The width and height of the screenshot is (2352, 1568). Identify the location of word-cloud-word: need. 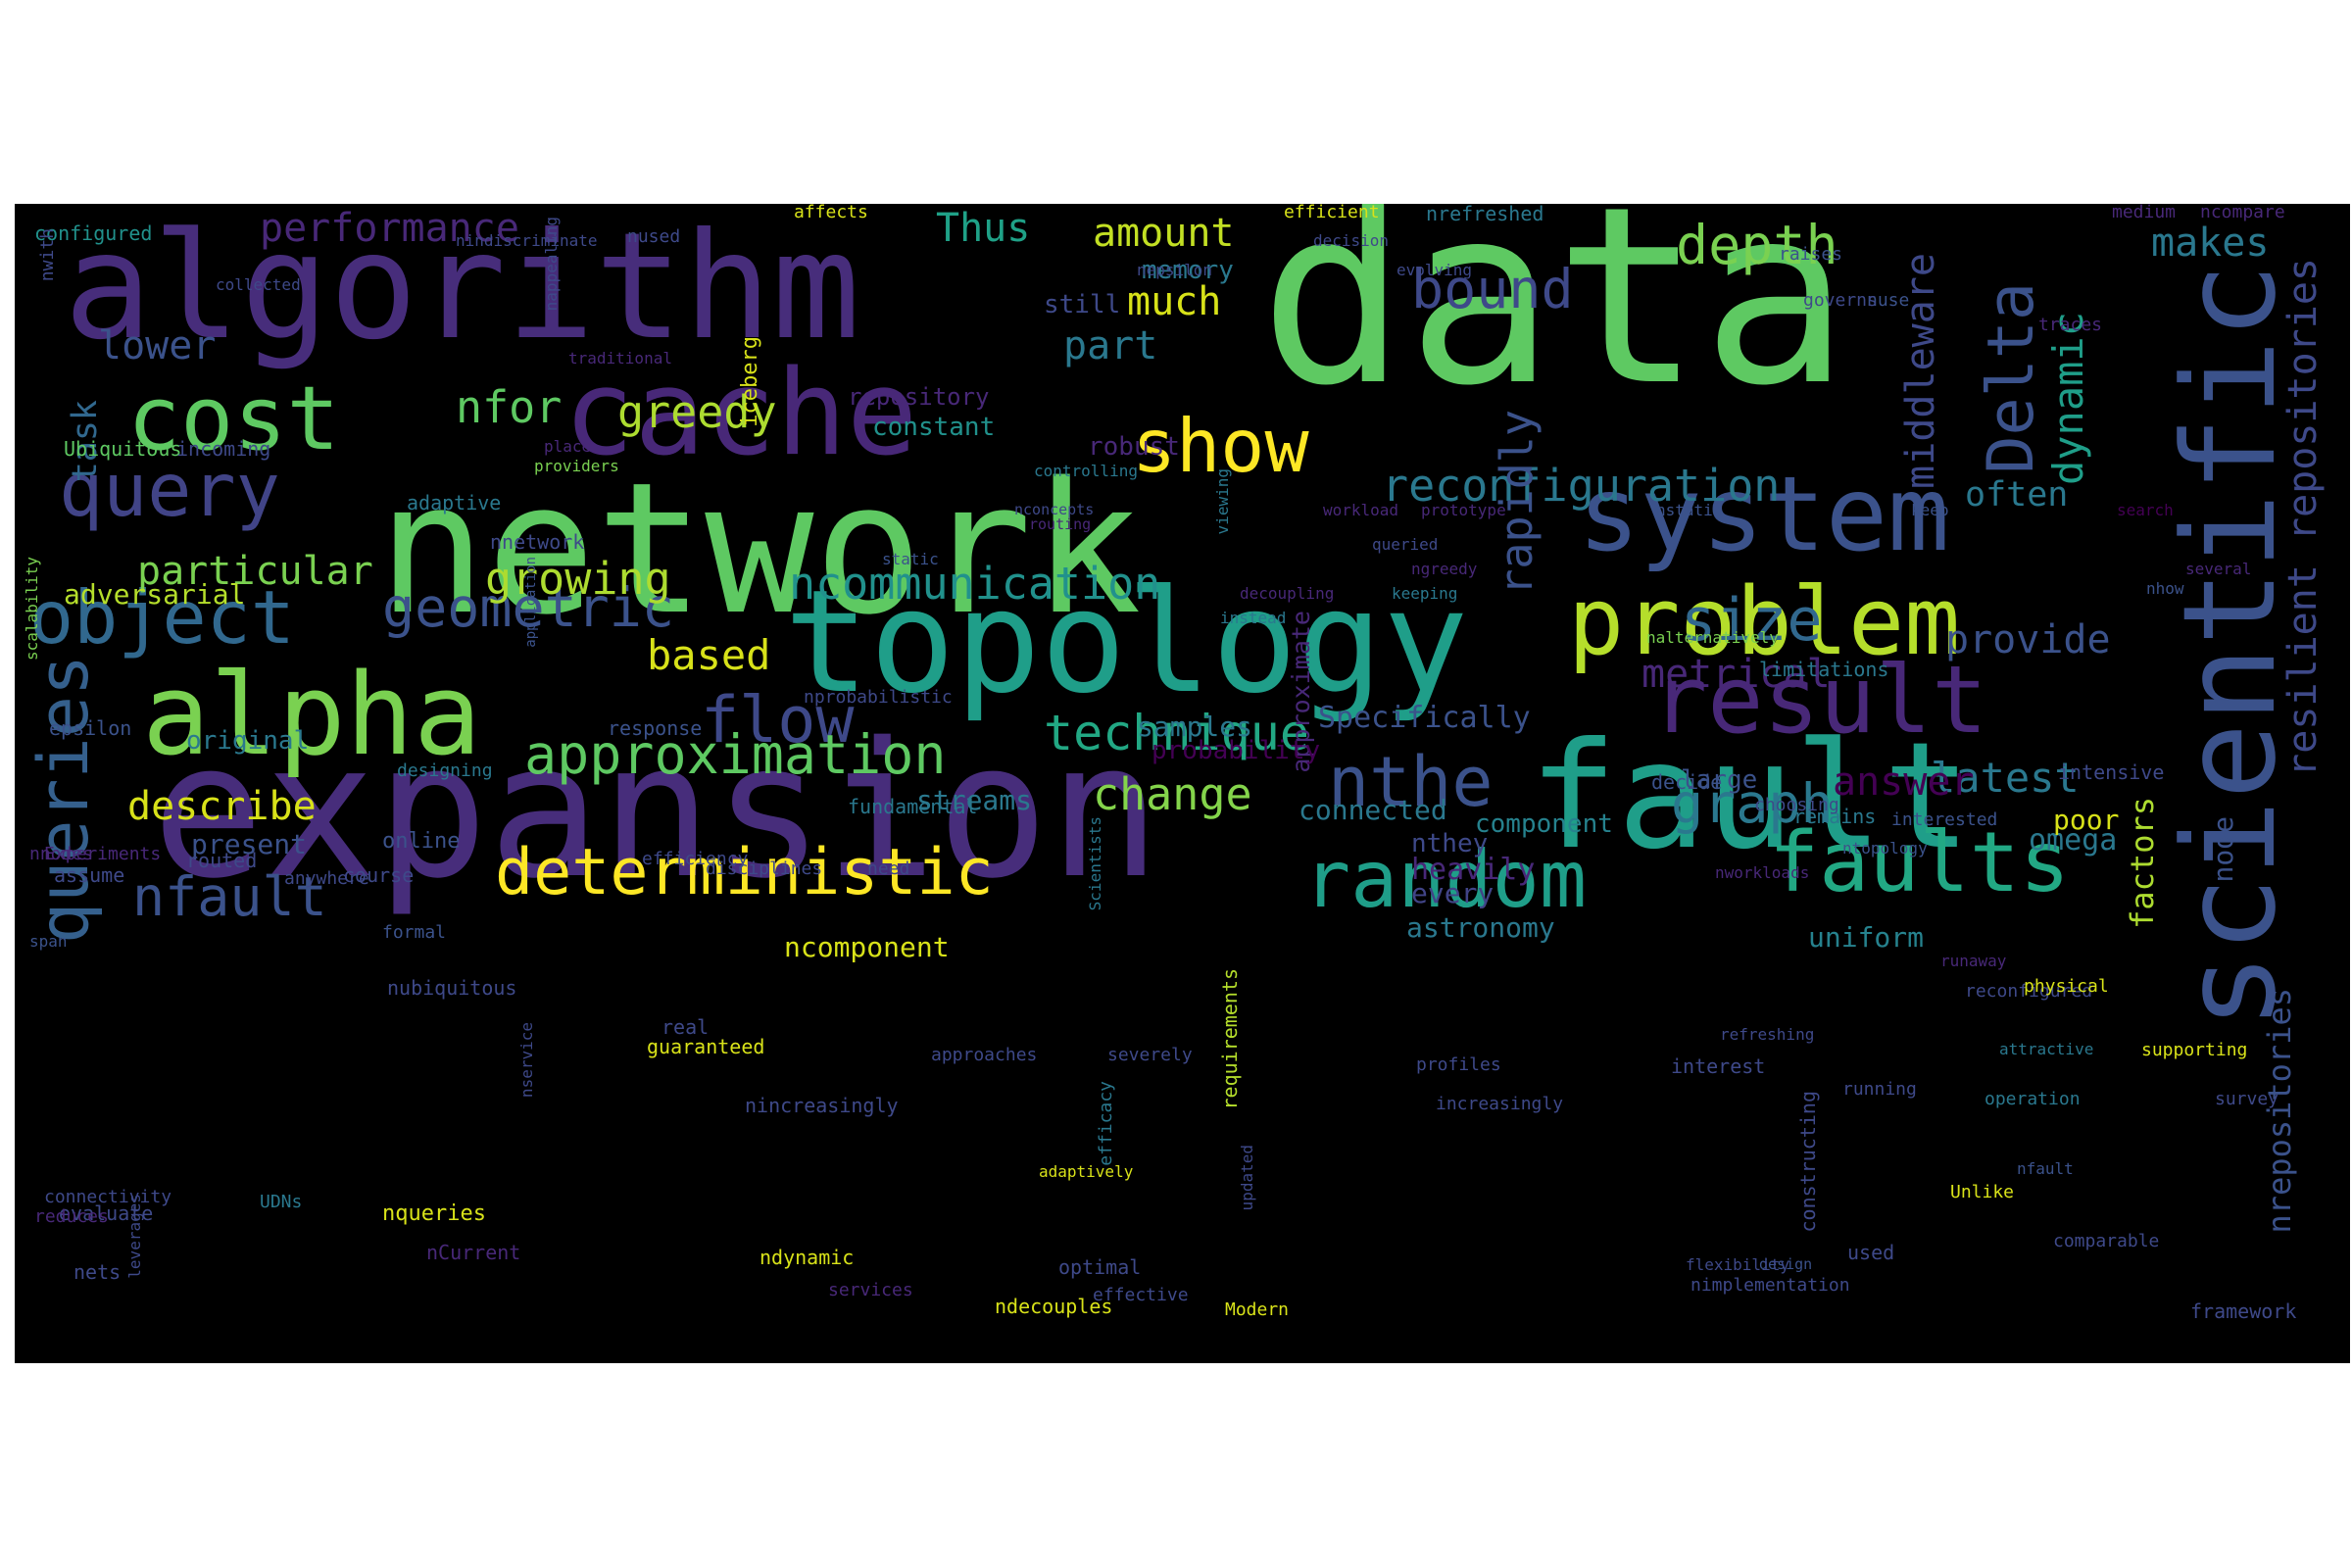
(888, 868).